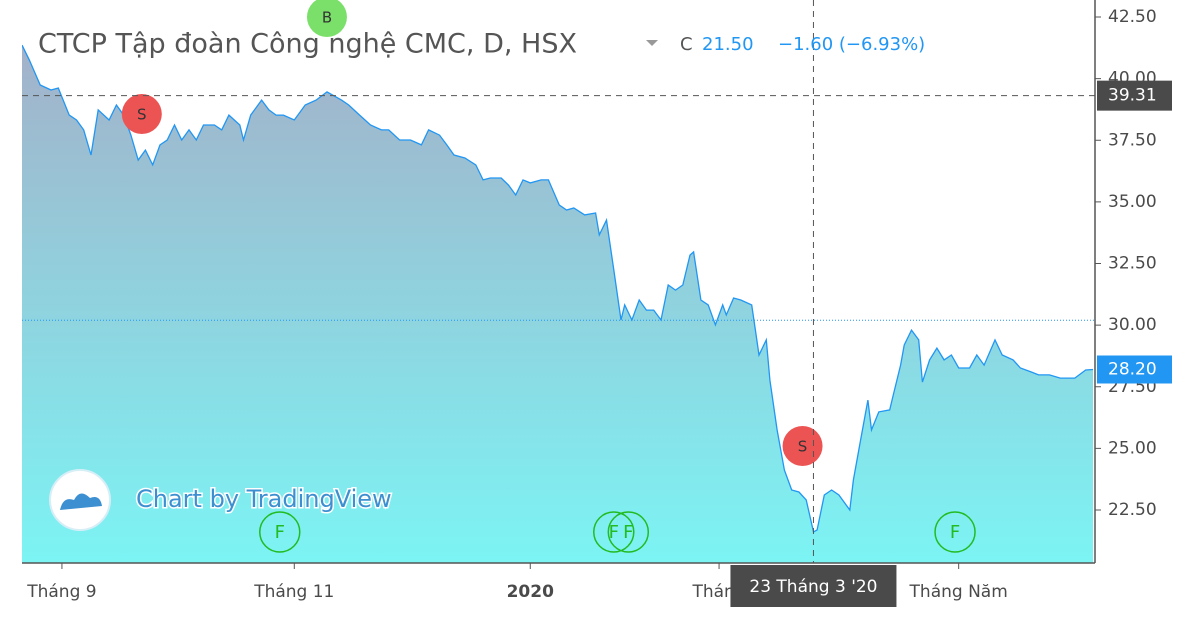 This screenshot has width=1194, height=628. What do you see at coordinates (61, 592) in the screenshot?
I see `x-tick-label: Tháng 9` at bounding box center [61, 592].